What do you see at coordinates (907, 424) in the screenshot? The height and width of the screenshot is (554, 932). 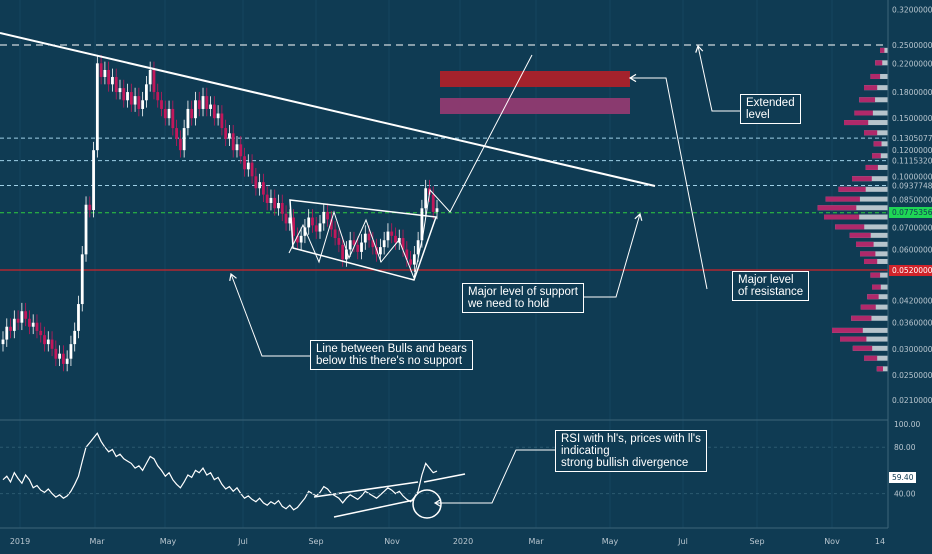 I see `rsi-tick-label: 100.00` at bounding box center [907, 424].